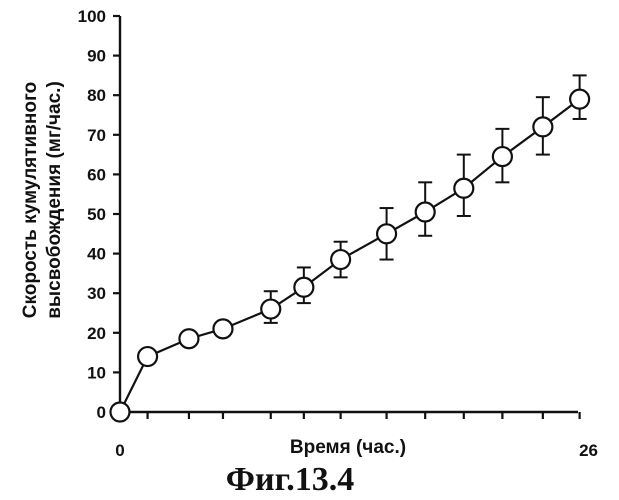  Describe the element at coordinates (96, 214) in the screenshot. I see `y-tick-label: 50` at that location.